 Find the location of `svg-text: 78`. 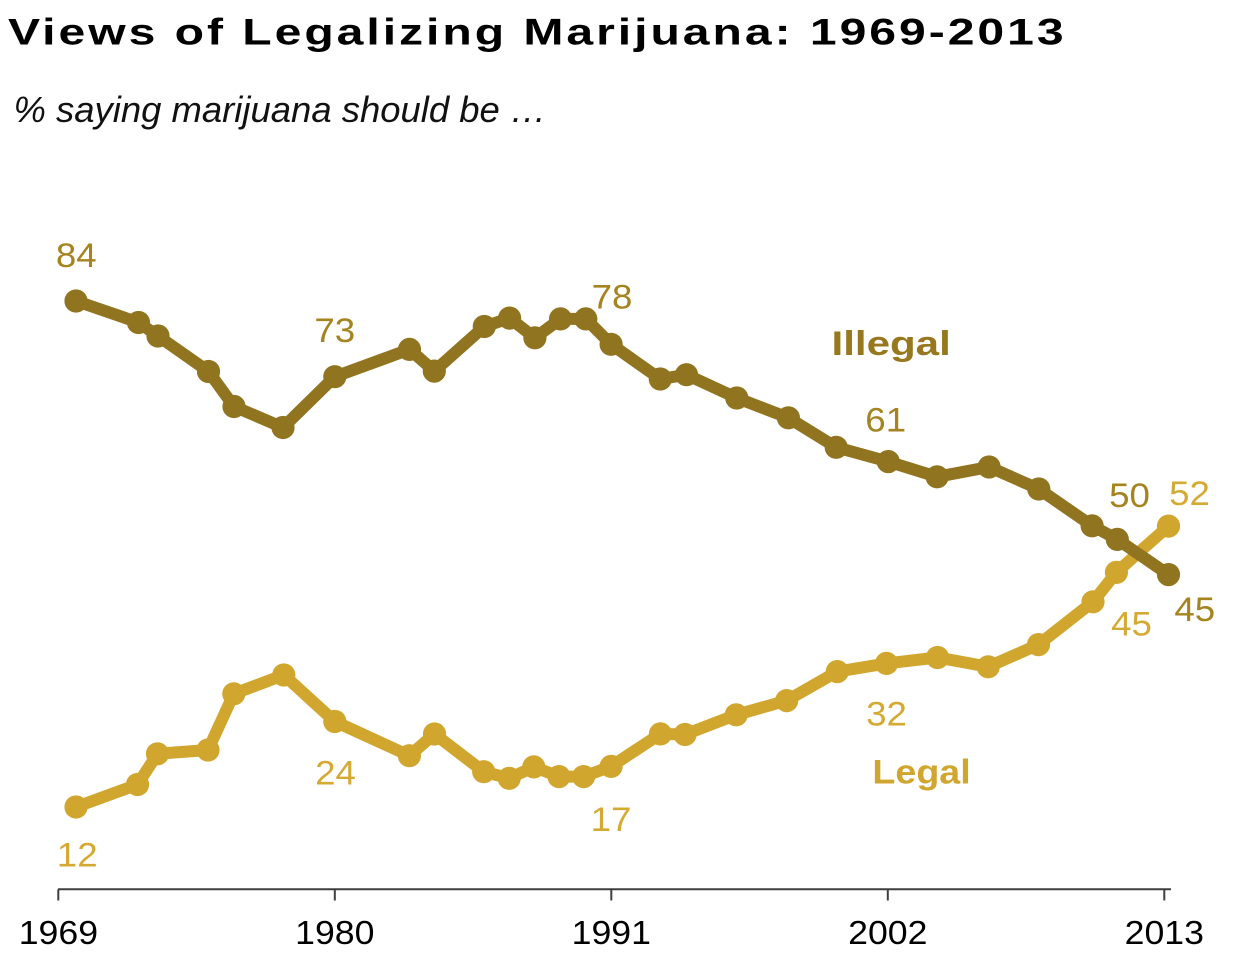

svg-text: 78 is located at coordinates (612, 297).